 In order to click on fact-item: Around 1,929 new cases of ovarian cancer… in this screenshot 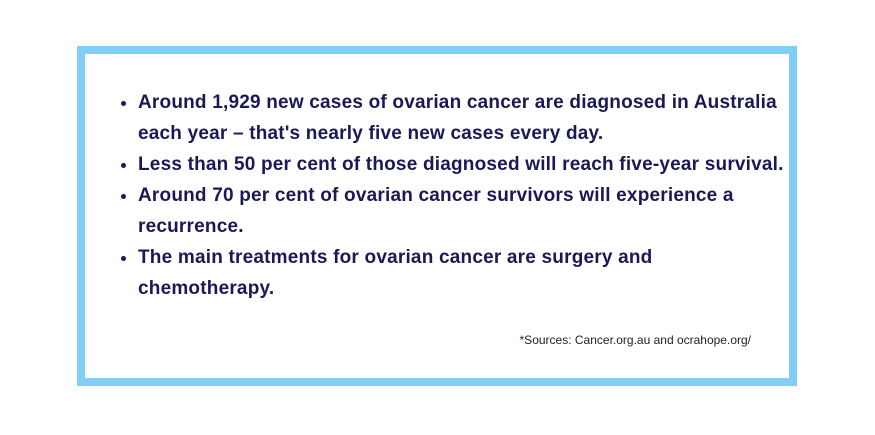, I will do `click(463, 118)`.